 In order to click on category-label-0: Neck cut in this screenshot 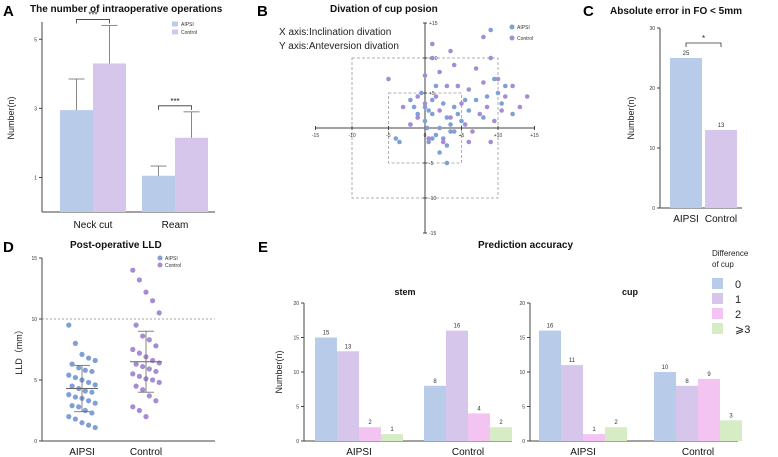, I will do `click(93, 225)`.